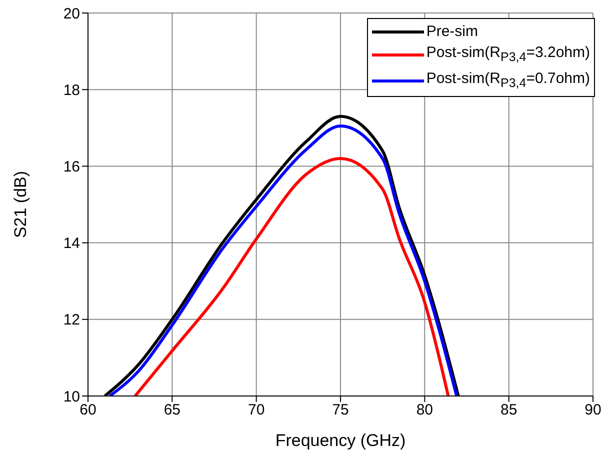 This screenshot has width=611, height=459. Describe the element at coordinates (425, 410) in the screenshot. I see `x-tick-label: 80` at that location.